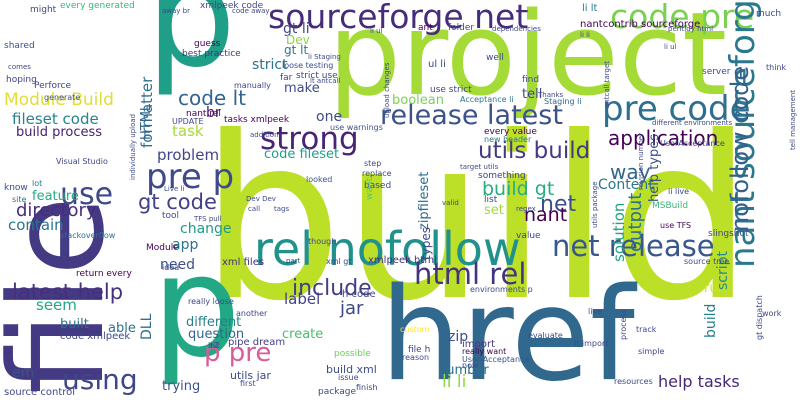  Describe the element at coordinates (531, 80) in the screenshot. I see `word-find: find` at that location.